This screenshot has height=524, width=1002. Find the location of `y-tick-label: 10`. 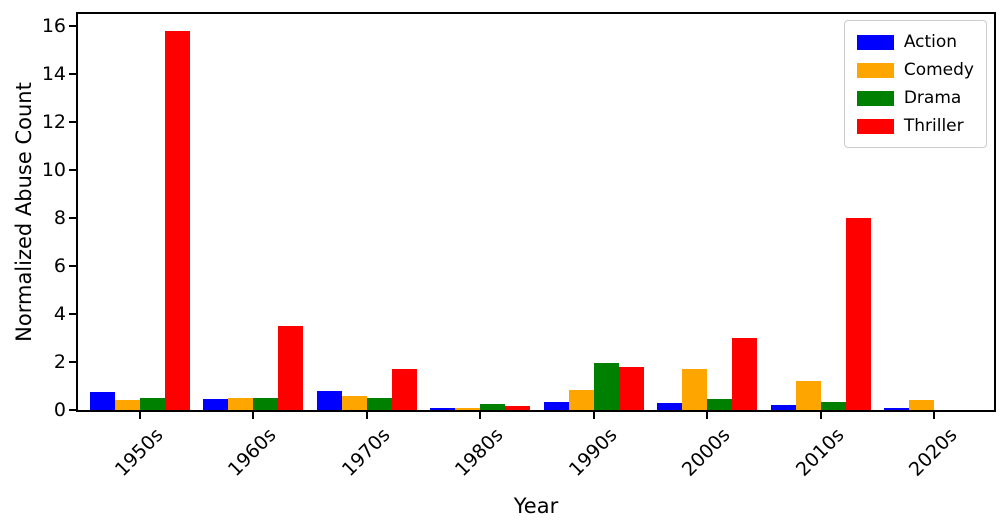

y-tick-label: 10 is located at coordinates (53, 170).